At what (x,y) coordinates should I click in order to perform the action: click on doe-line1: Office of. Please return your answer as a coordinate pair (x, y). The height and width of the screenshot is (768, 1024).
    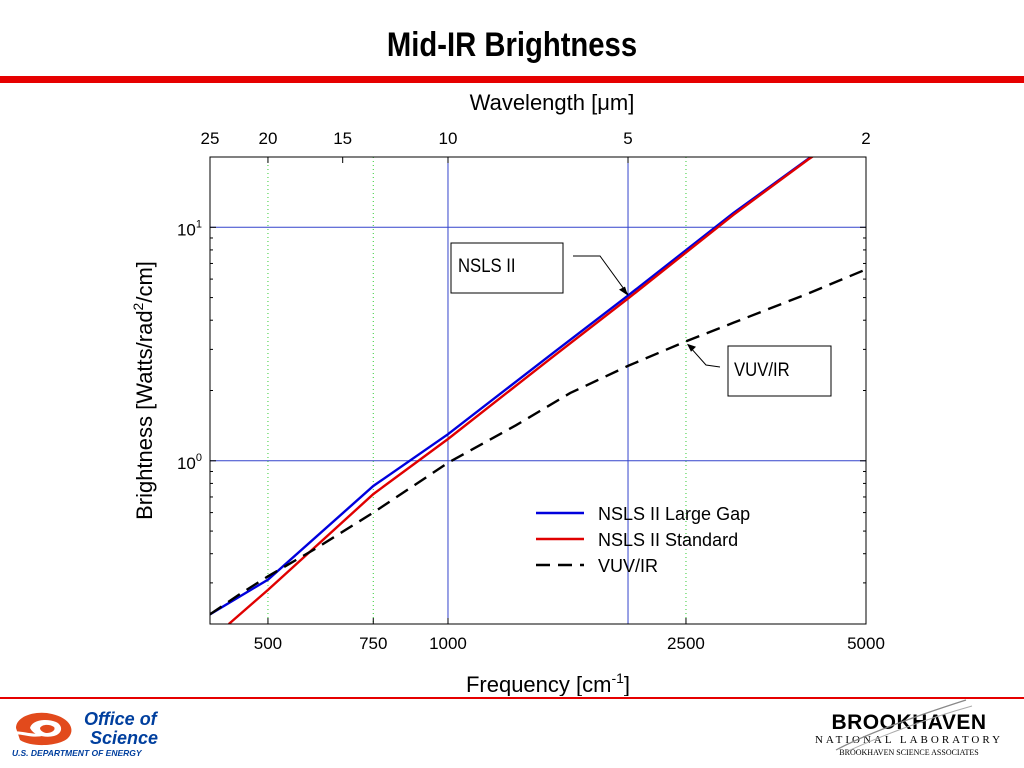
    Looking at the image, I should click on (120, 719).